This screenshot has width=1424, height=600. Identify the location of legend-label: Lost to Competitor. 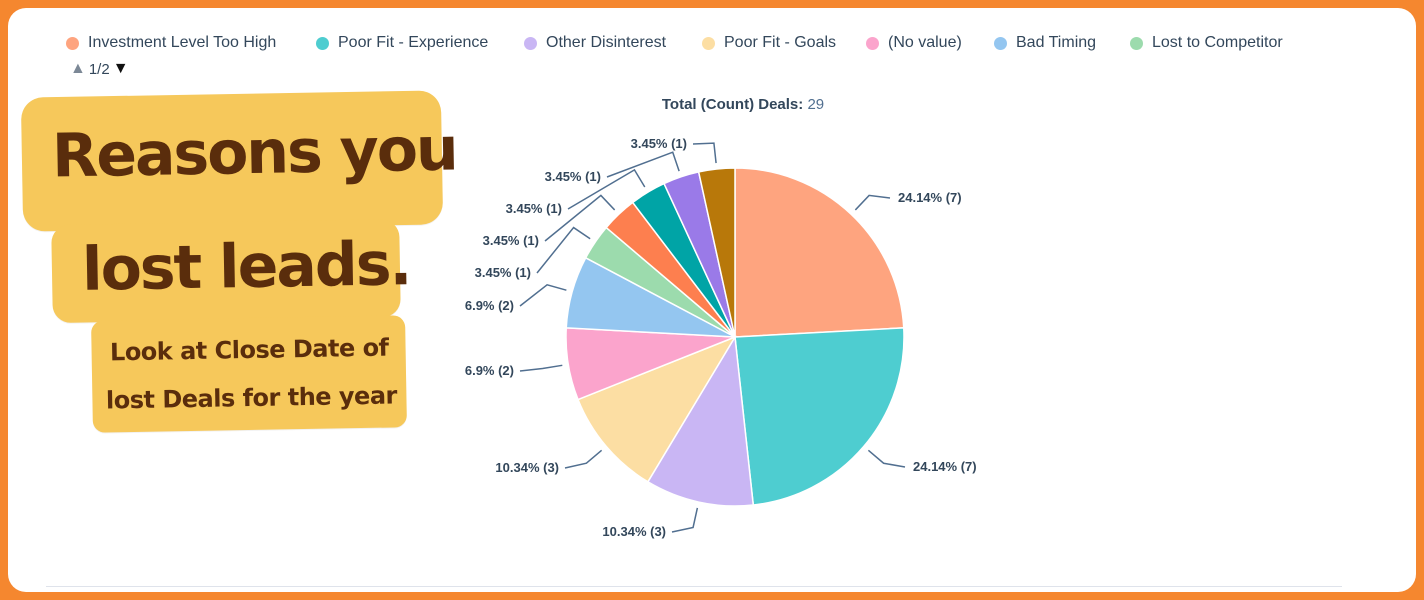
(1217, 42).